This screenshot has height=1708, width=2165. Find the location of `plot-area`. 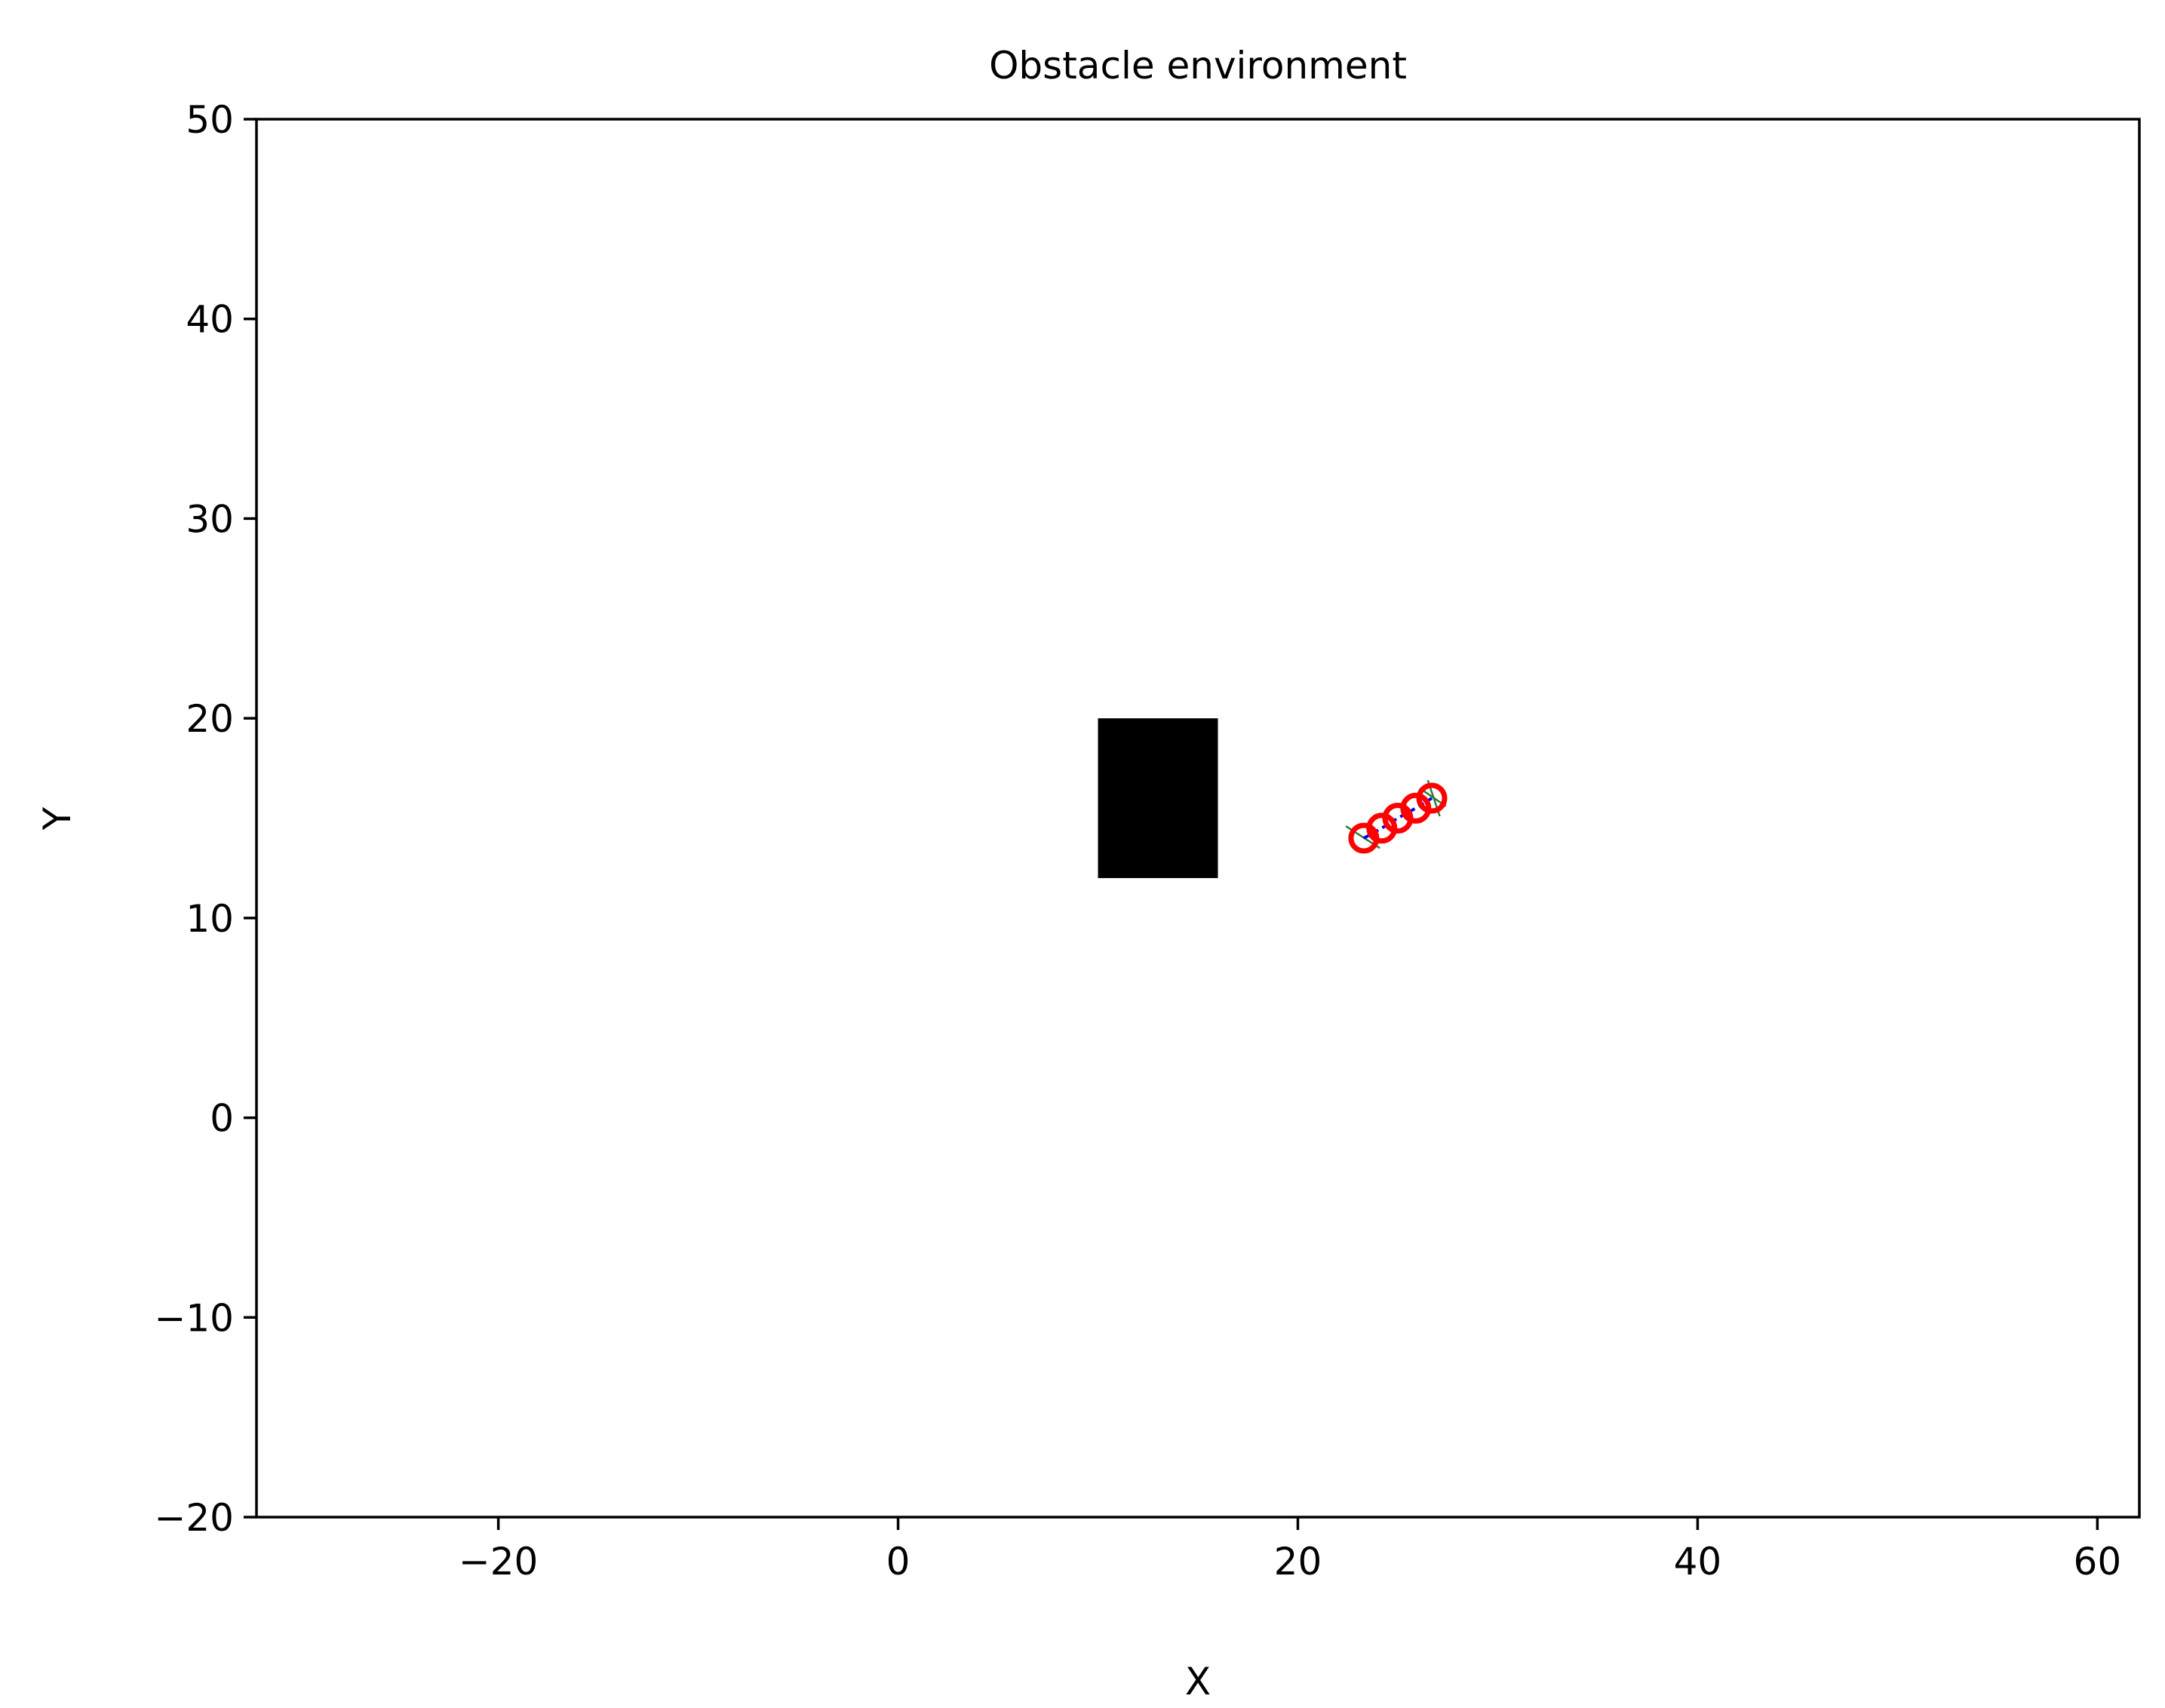

plot-area is located at coordinates (1273, 798).